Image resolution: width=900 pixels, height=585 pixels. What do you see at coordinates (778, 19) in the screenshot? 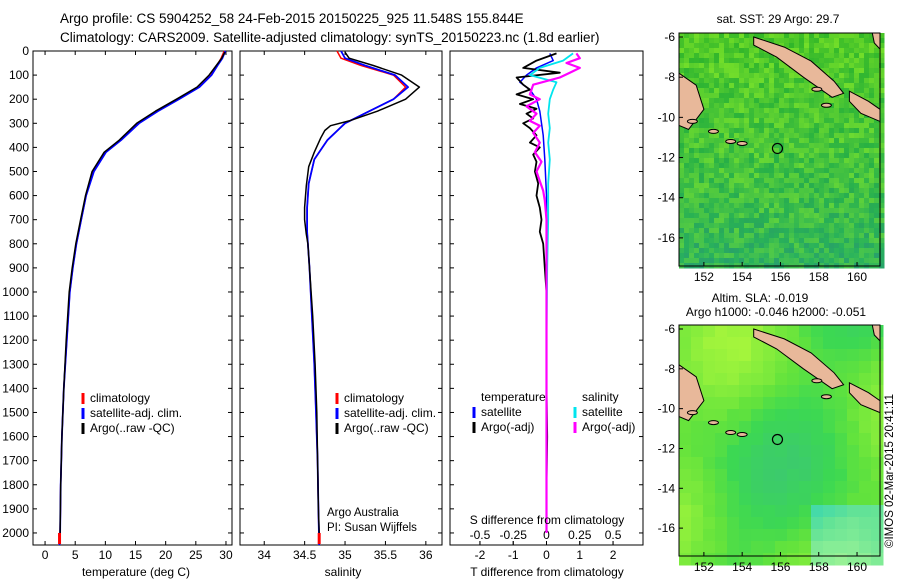
I see `sst-map-title: sat. SST: 29 Argo: 29.7` at bounding box center [778, 19].